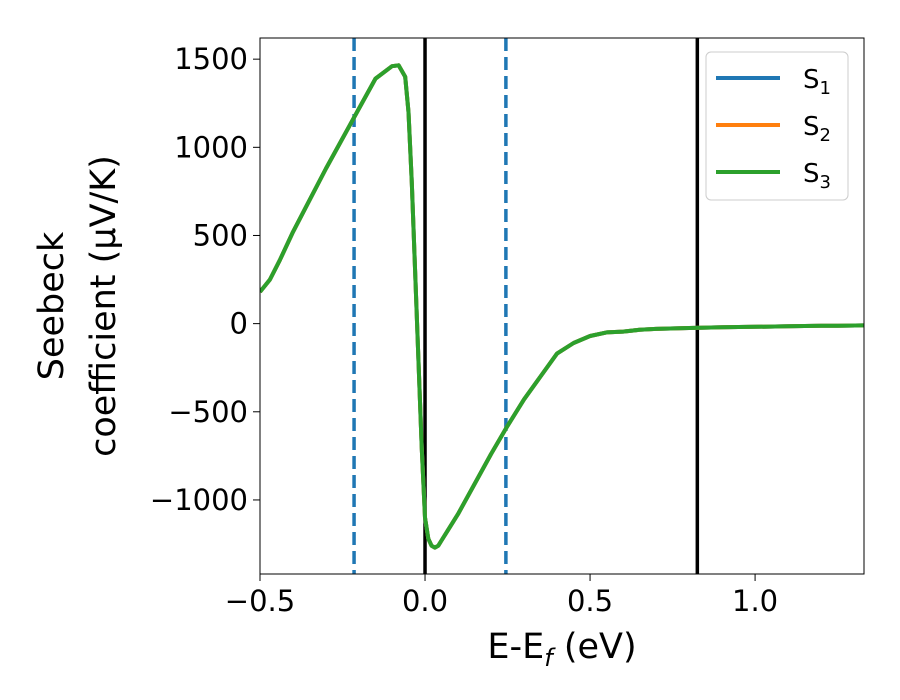  Describe the element at coordinates (208, 412) in the screenshot. I see `y-tick-label-1: −500` at that location.